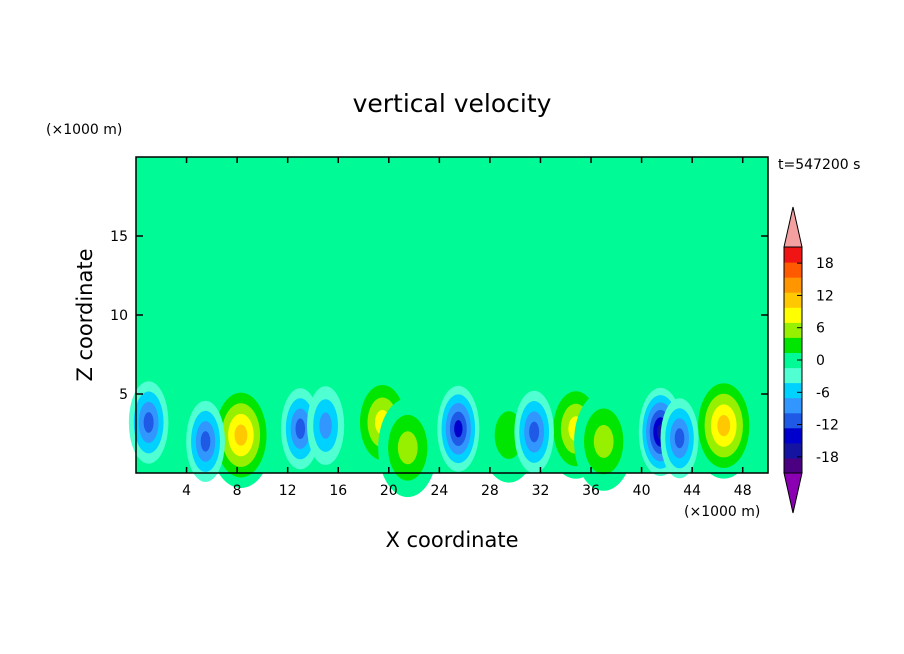  Describe the element at coordinates (389, 491) in the screenshot. I see `x-tick-label: 20` at that location.